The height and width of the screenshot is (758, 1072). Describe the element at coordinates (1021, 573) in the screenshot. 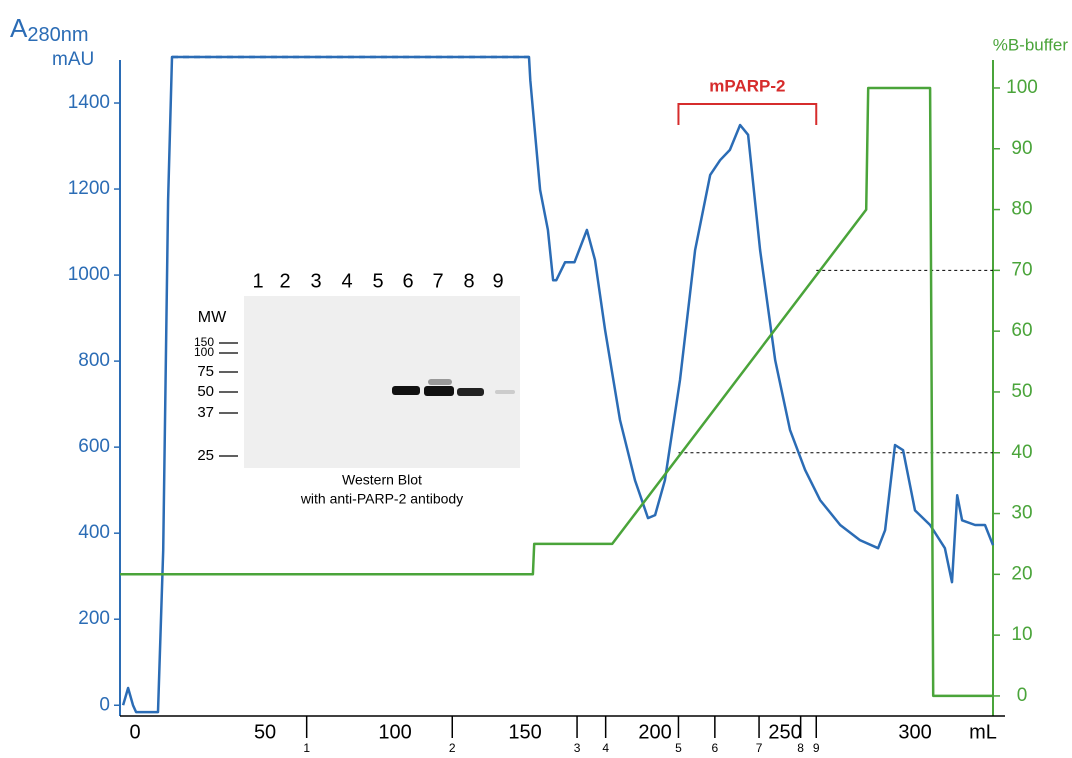

I see `y2-tick-label: 20` at that location.